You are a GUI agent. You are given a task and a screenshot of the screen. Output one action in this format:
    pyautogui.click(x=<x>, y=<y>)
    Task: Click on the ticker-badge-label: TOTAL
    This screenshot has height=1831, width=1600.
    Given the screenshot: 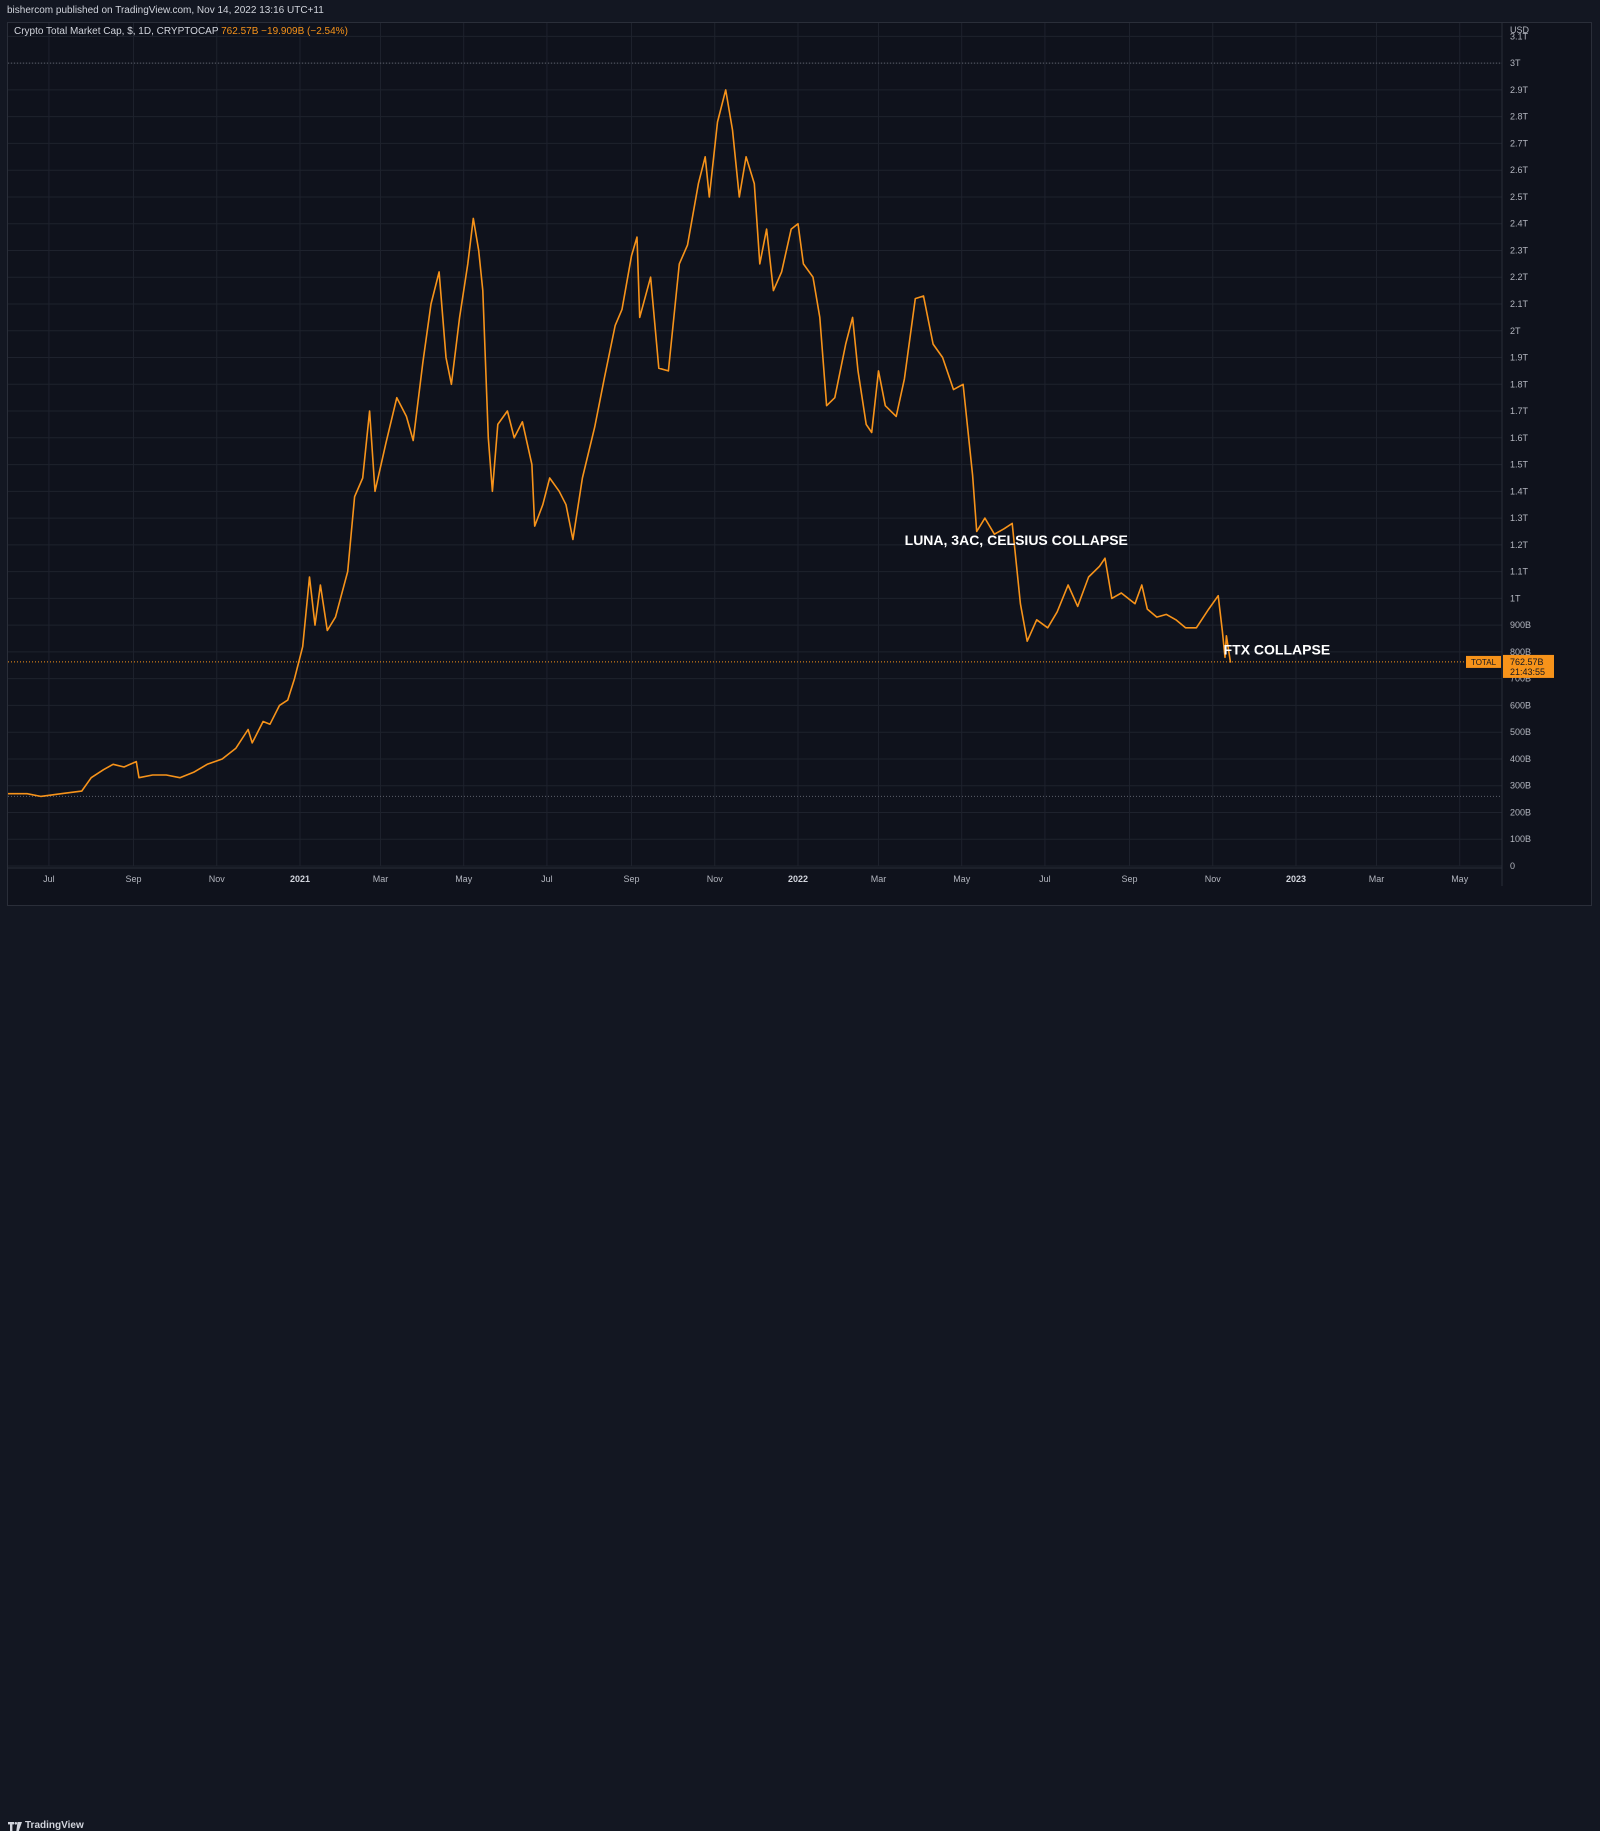 What is the action you would take?
    pyautogui.click(x=1484, y=662)
    